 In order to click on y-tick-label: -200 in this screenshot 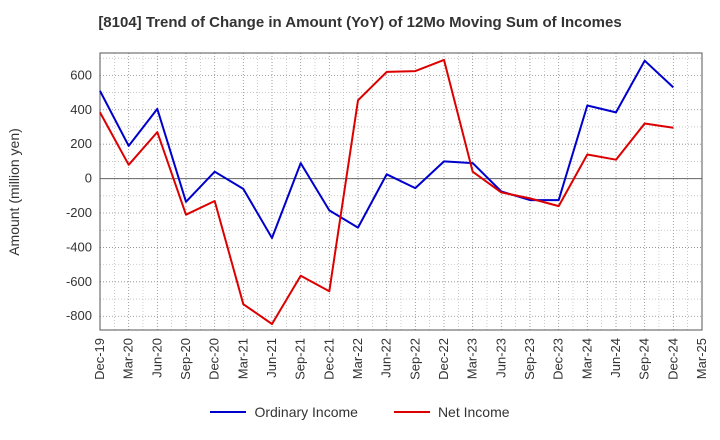, I will do `click(79, 212)`.